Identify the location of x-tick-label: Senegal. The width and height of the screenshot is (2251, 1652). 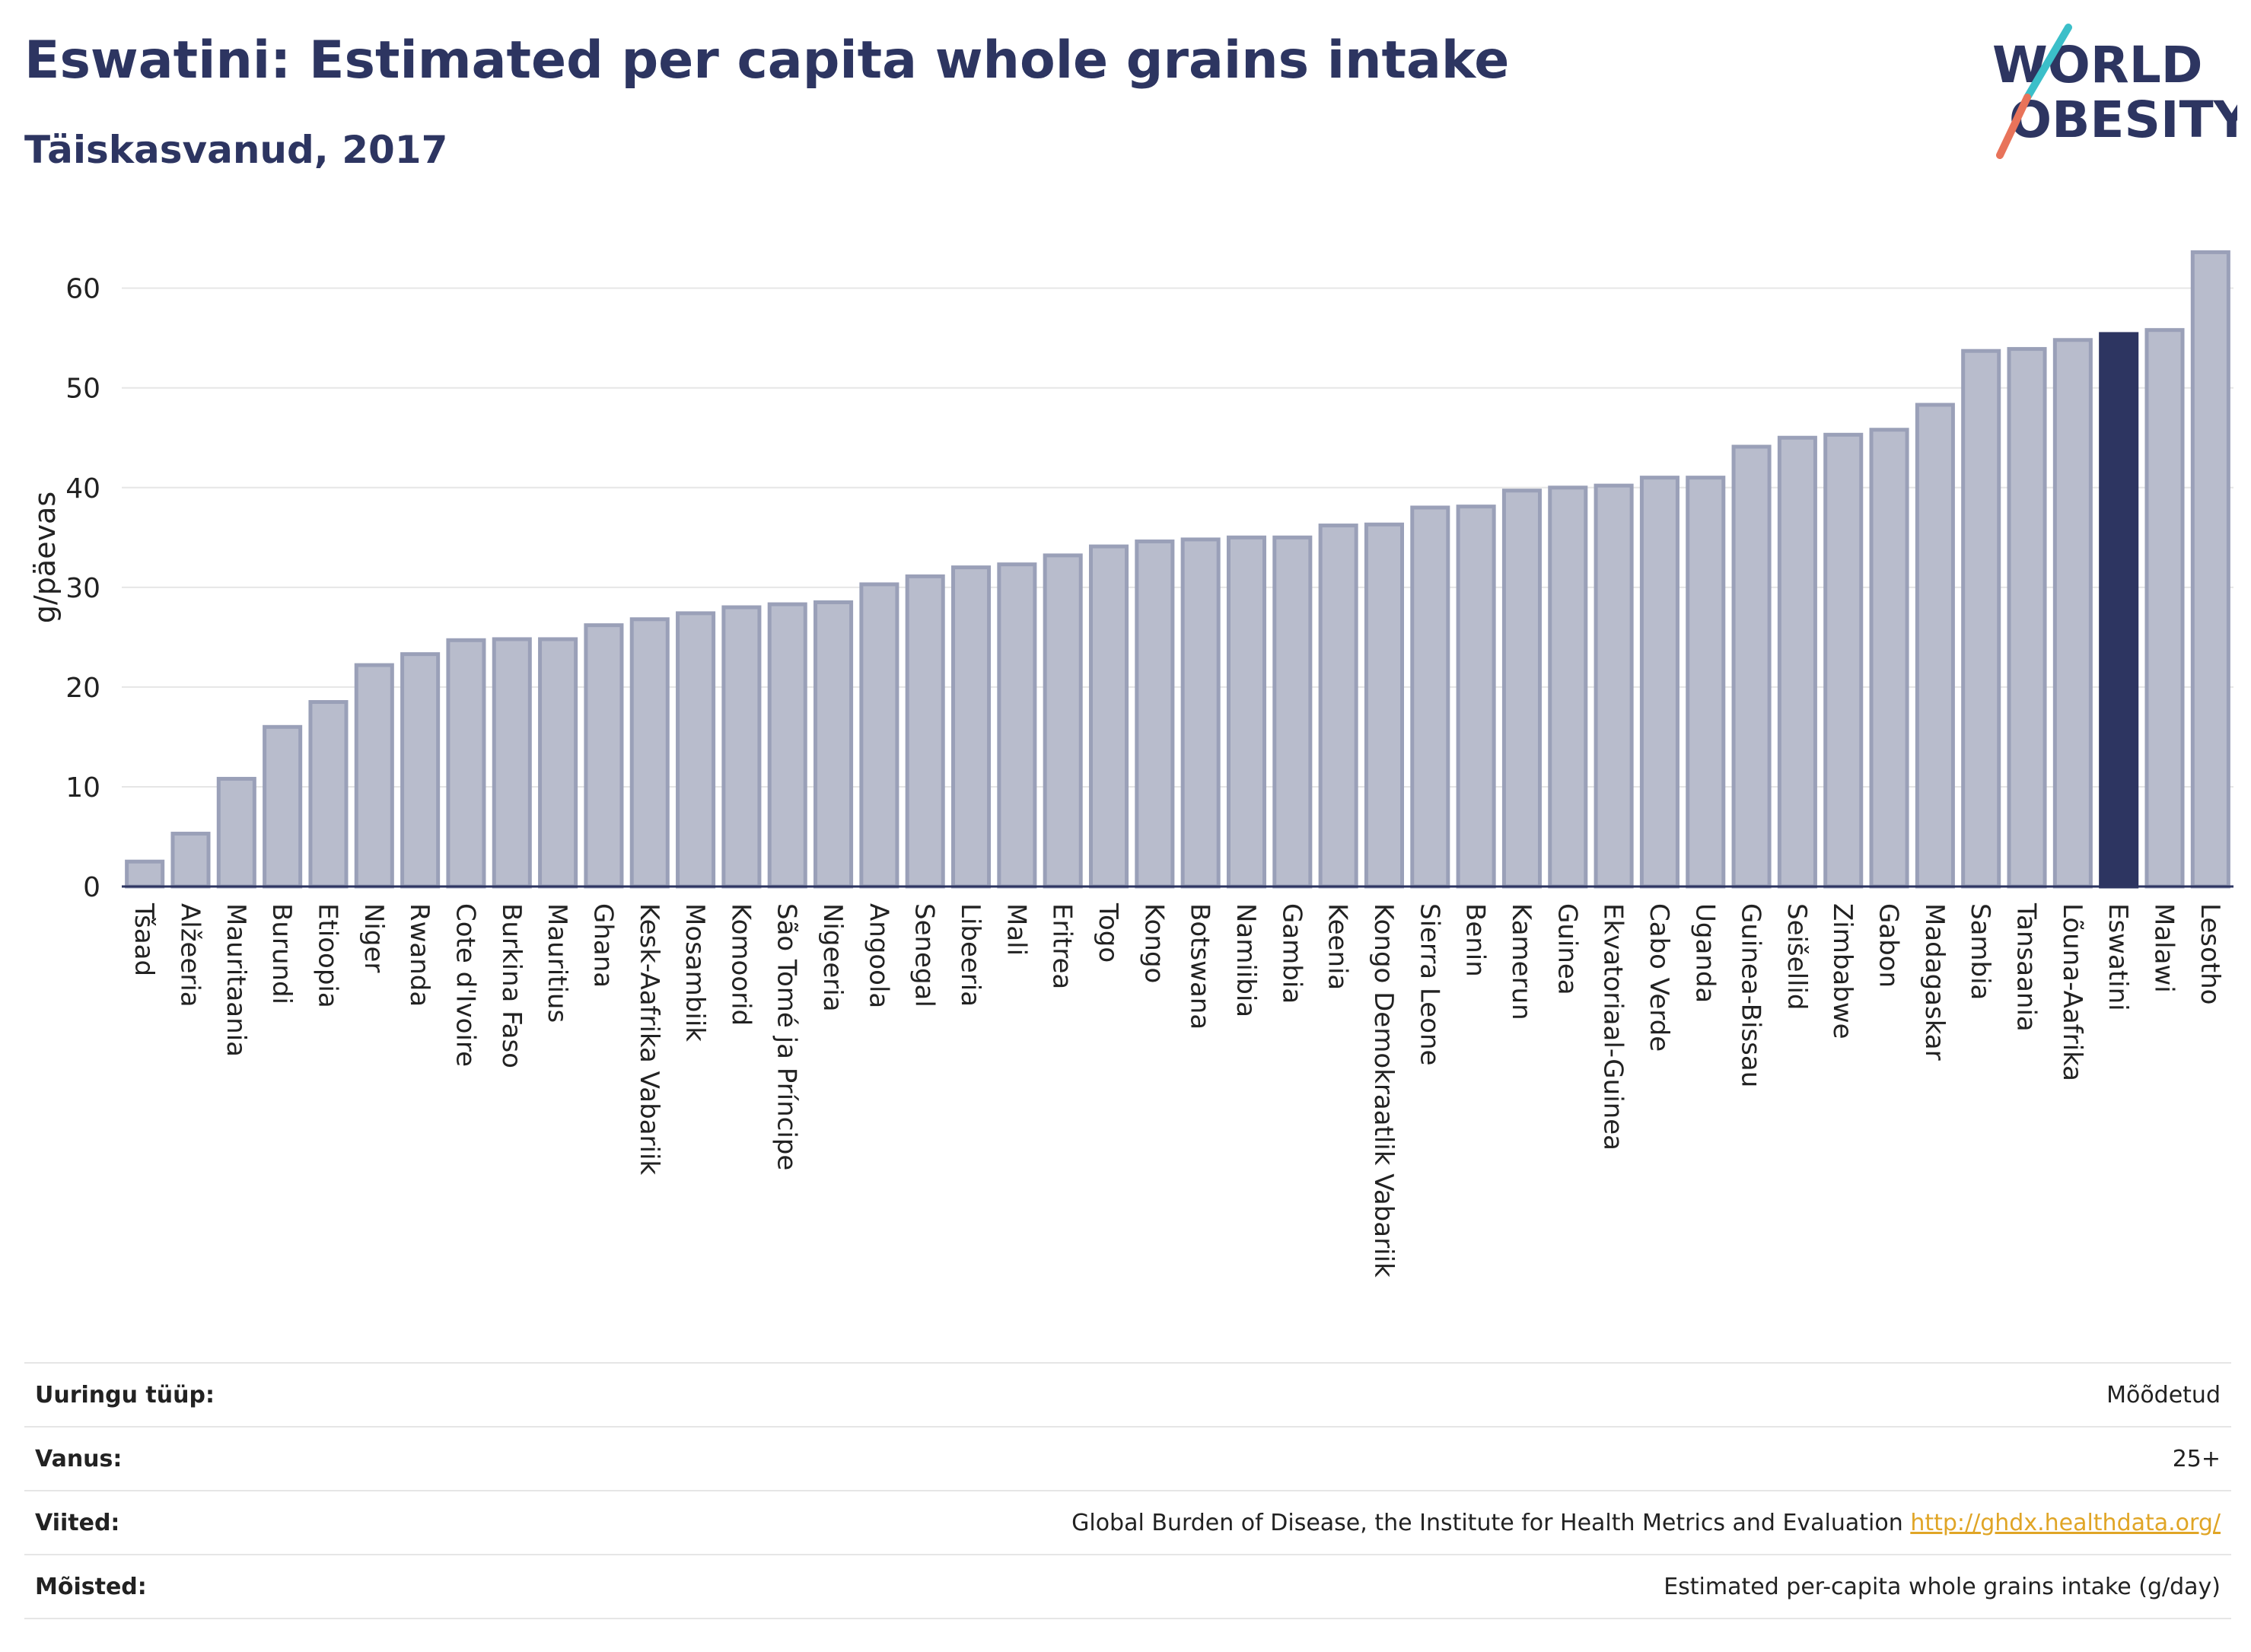
(924, 955).